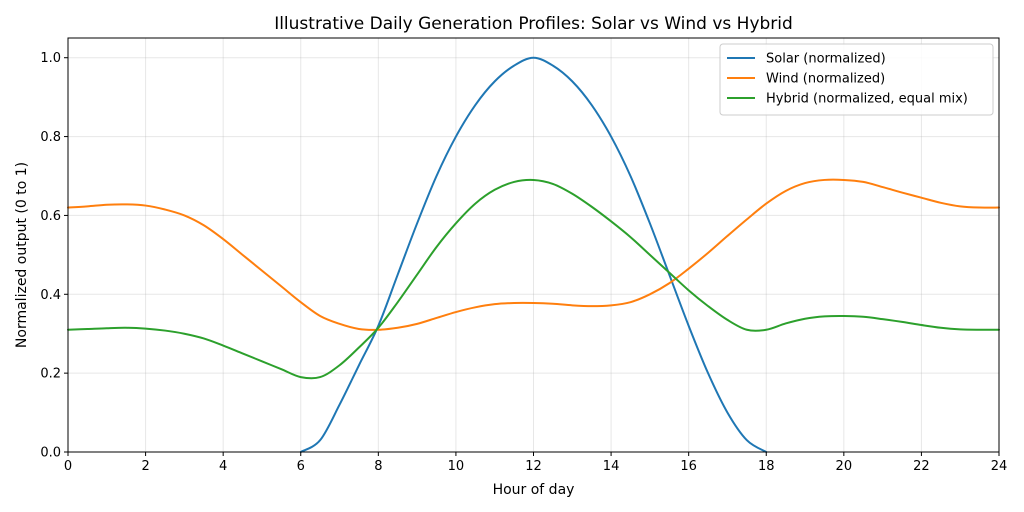 The height and width of the screenshot is (512, 1024). Describe the element at coordinates (50, 216) in the screenshot. I see `y-tick-label: 0.6` at that location.